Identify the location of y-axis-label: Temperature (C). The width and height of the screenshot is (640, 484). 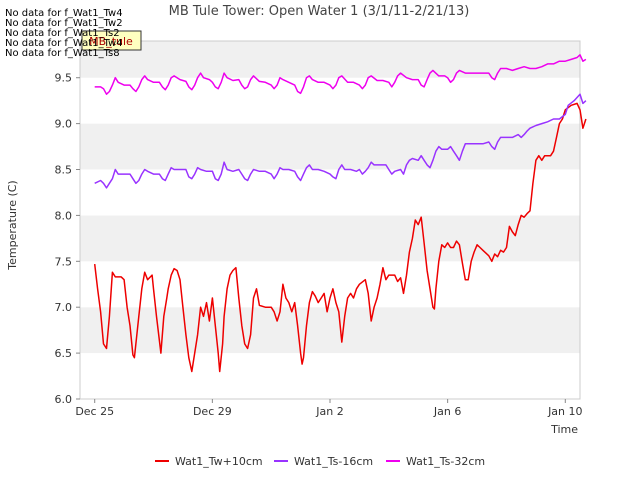
(12, 225).